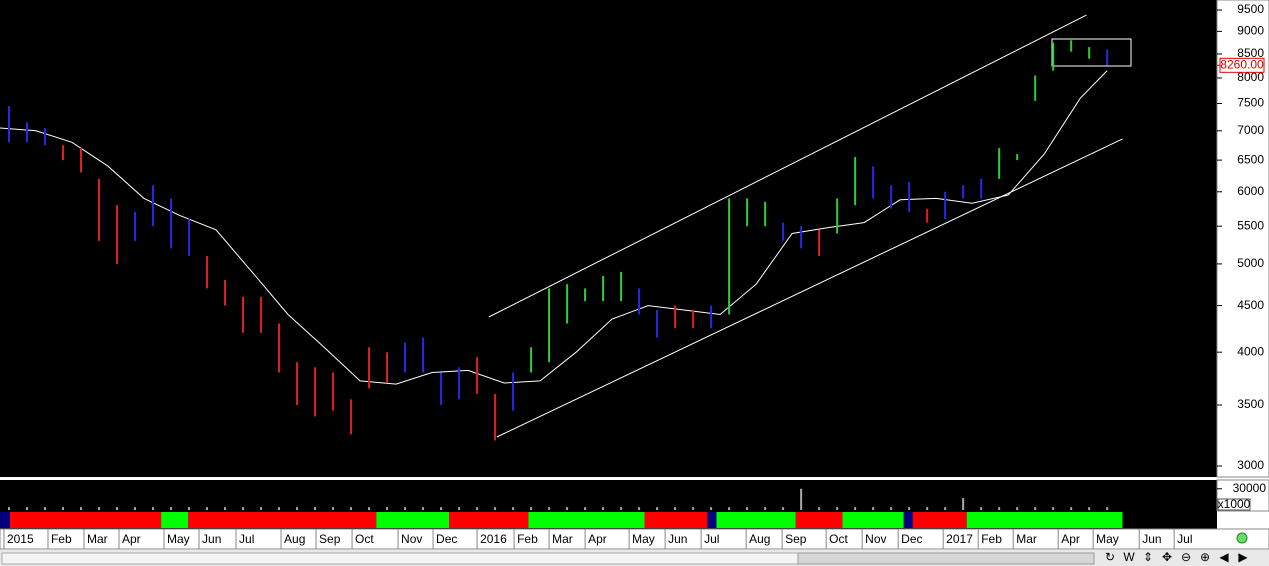 The width and height of the screenshot is (1269, 566). What do you see at coordinates (838, 539) in the screenshot?
I see `x-tick-label: Oct` at bounding box center [838, 539].